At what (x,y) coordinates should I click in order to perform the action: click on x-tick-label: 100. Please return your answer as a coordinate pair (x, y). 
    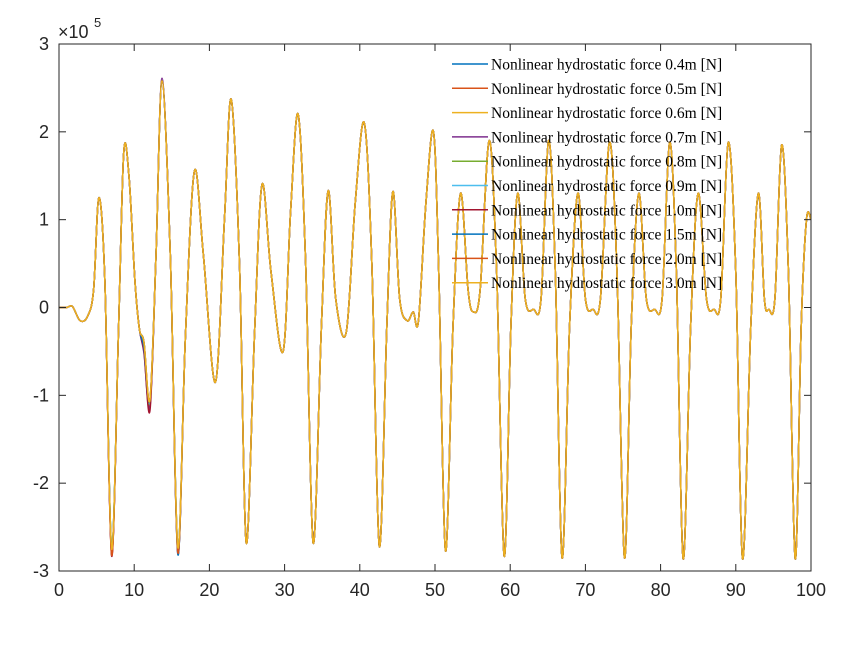
    Looking at the image, I should click on (811, 590).